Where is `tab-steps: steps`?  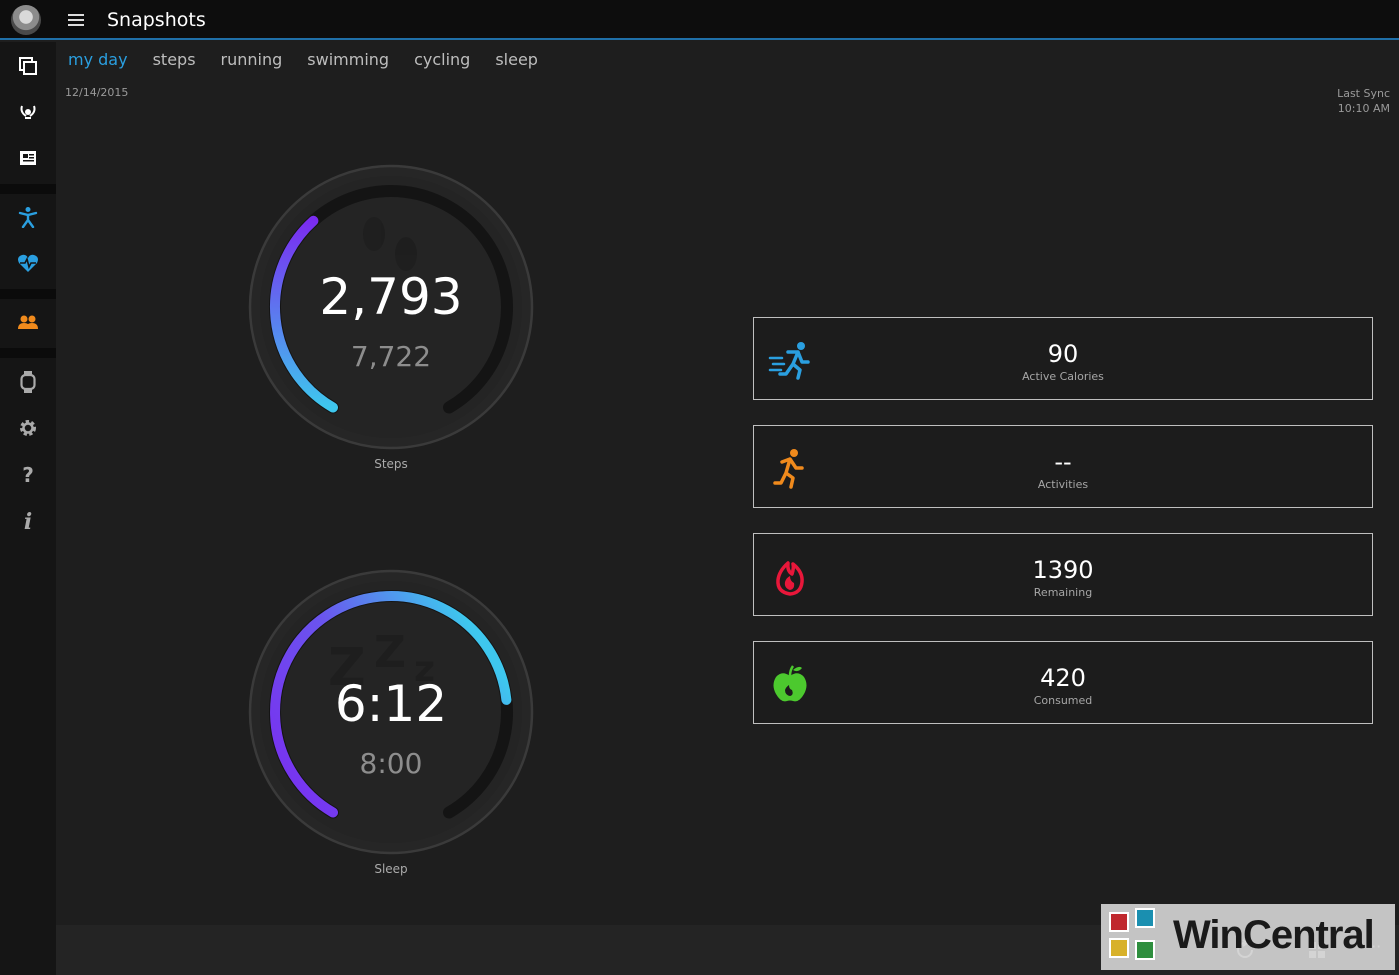
tab-steps: steps is located at coordinates (174, 59).